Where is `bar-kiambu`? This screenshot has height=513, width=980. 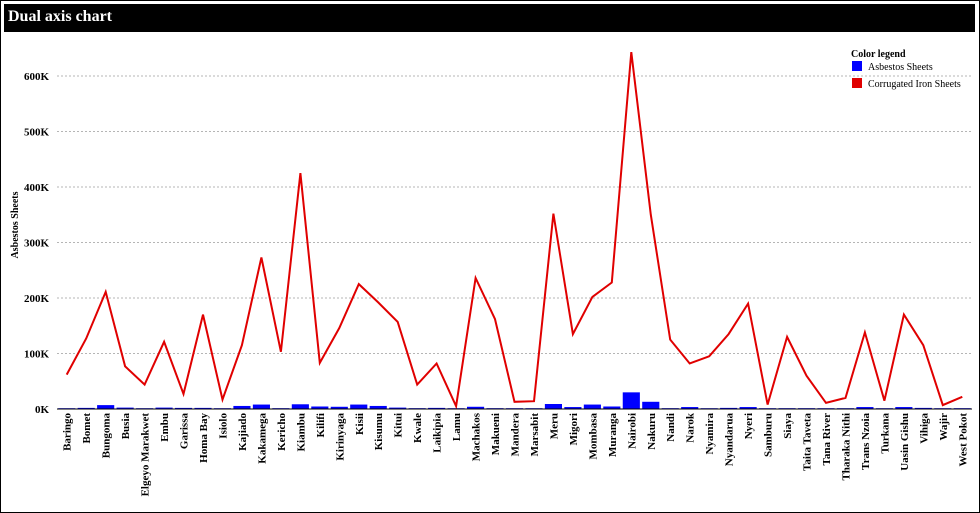 bar-kiambu is located at coordinates (300, 406).